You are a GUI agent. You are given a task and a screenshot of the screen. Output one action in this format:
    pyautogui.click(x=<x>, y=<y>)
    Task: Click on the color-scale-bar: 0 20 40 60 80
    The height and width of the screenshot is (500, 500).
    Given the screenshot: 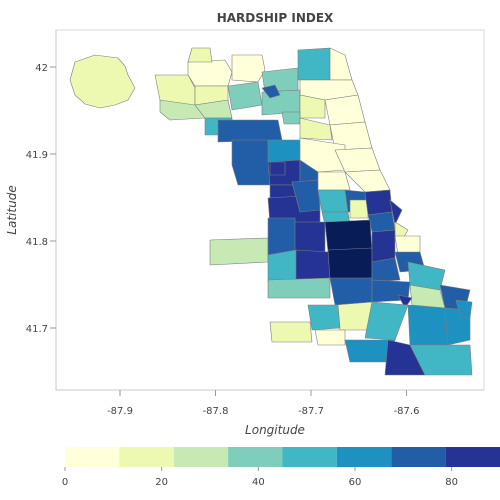 What is the action you would take?
    pyautogui.click(x=281, y=467)
    